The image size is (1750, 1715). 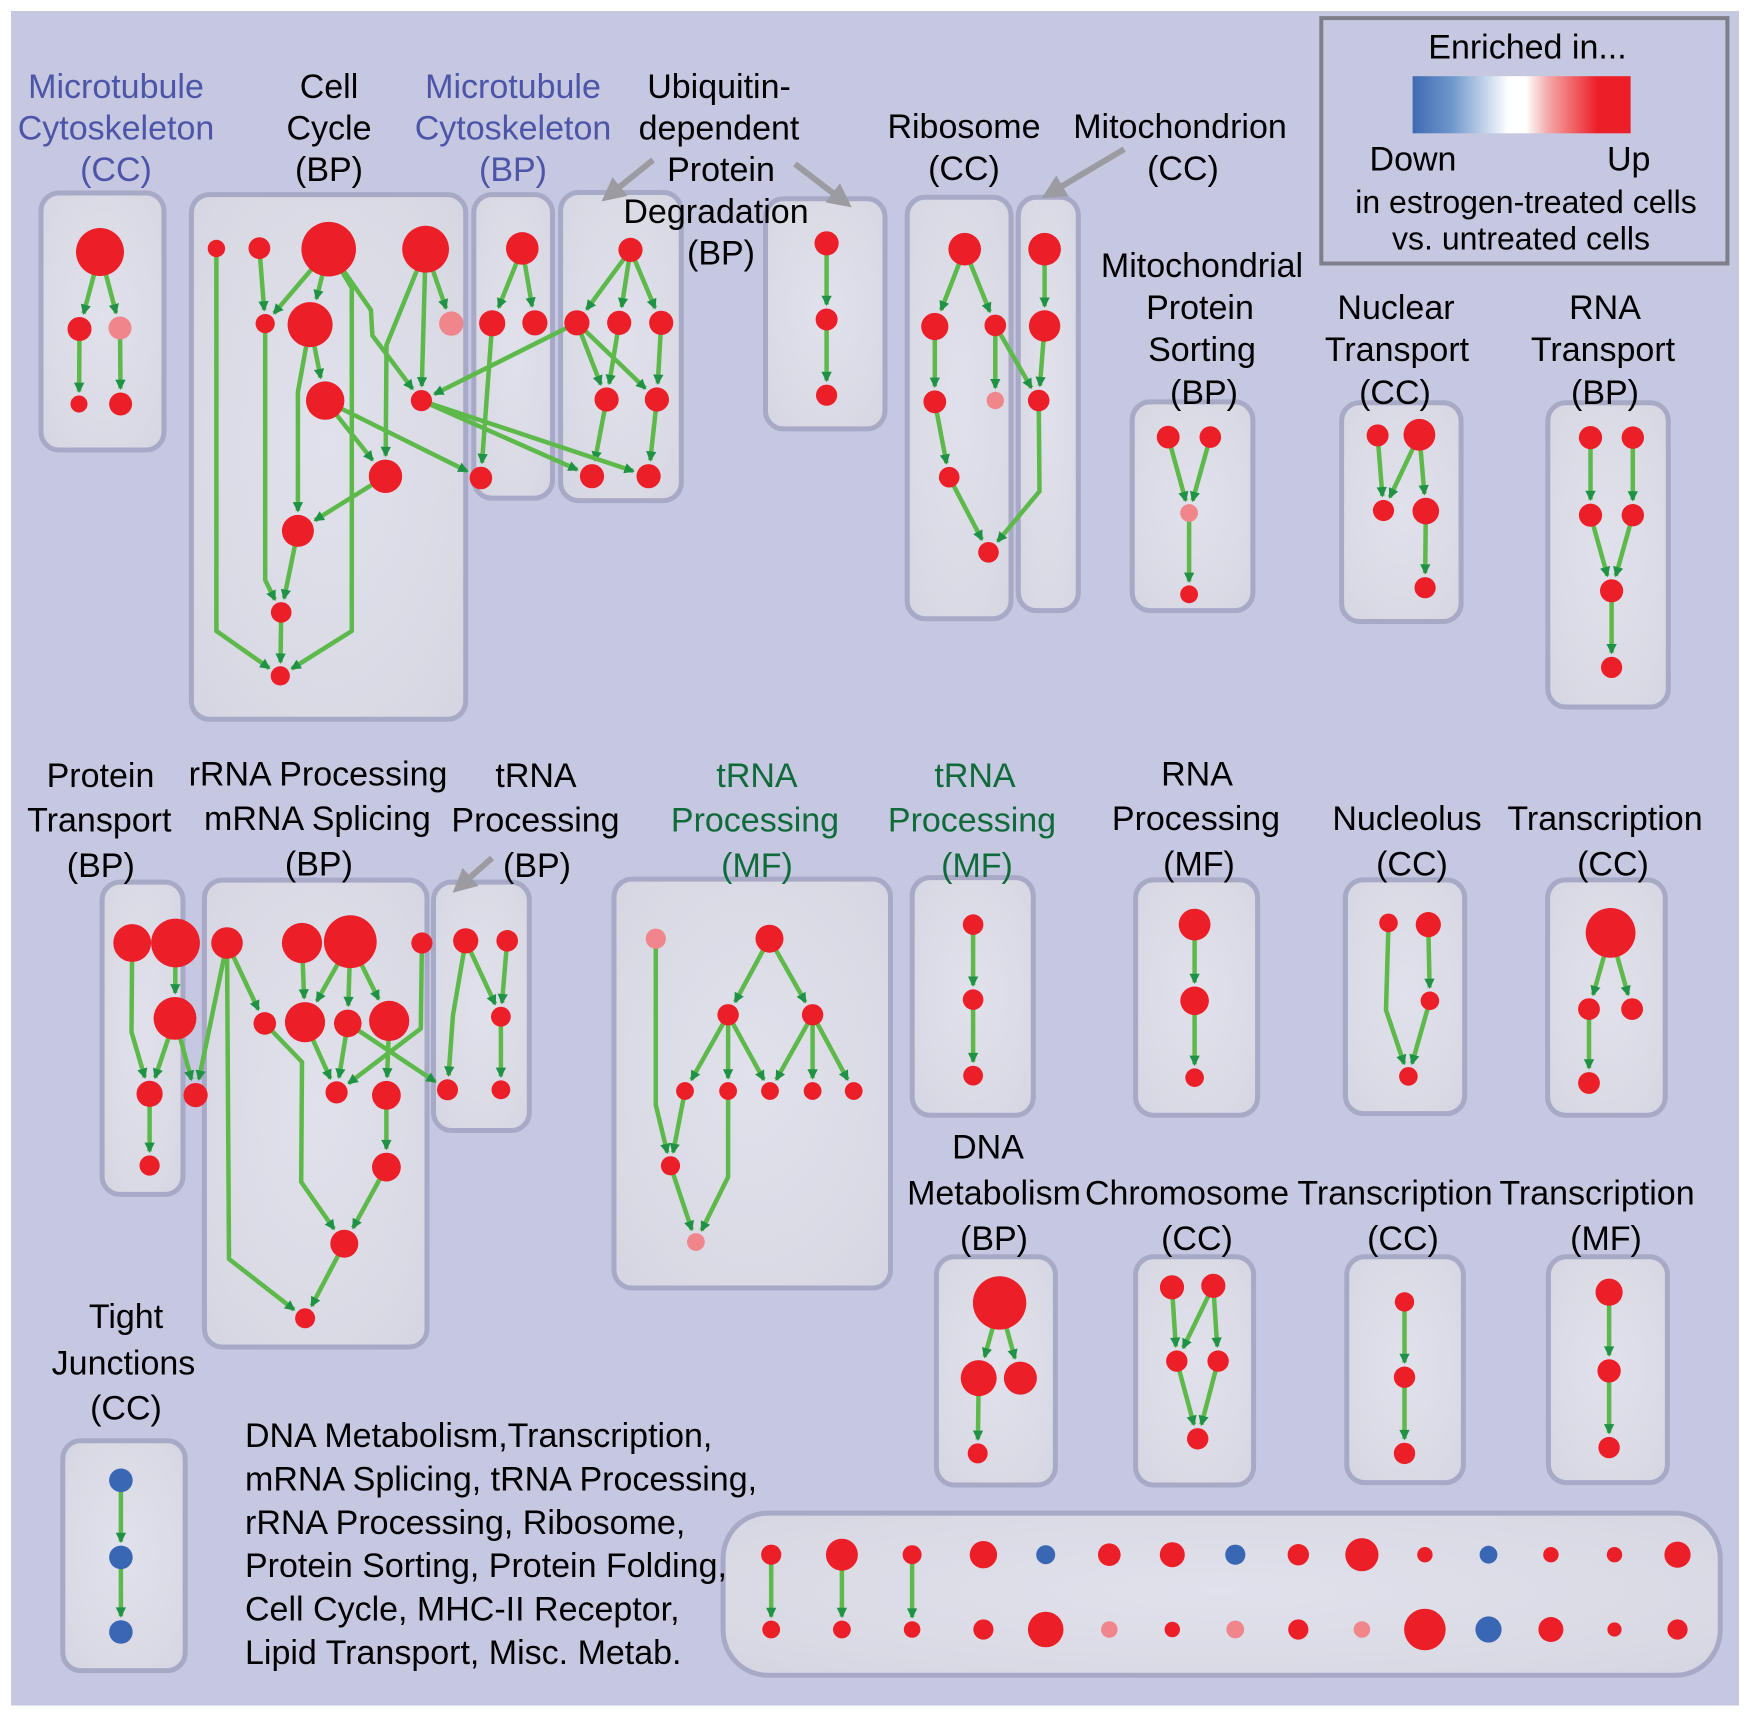 What do you see at coordinates (963, 127) in the screenshot?
I see `svg-text: Ribosome` at bounding box center [963, 127].